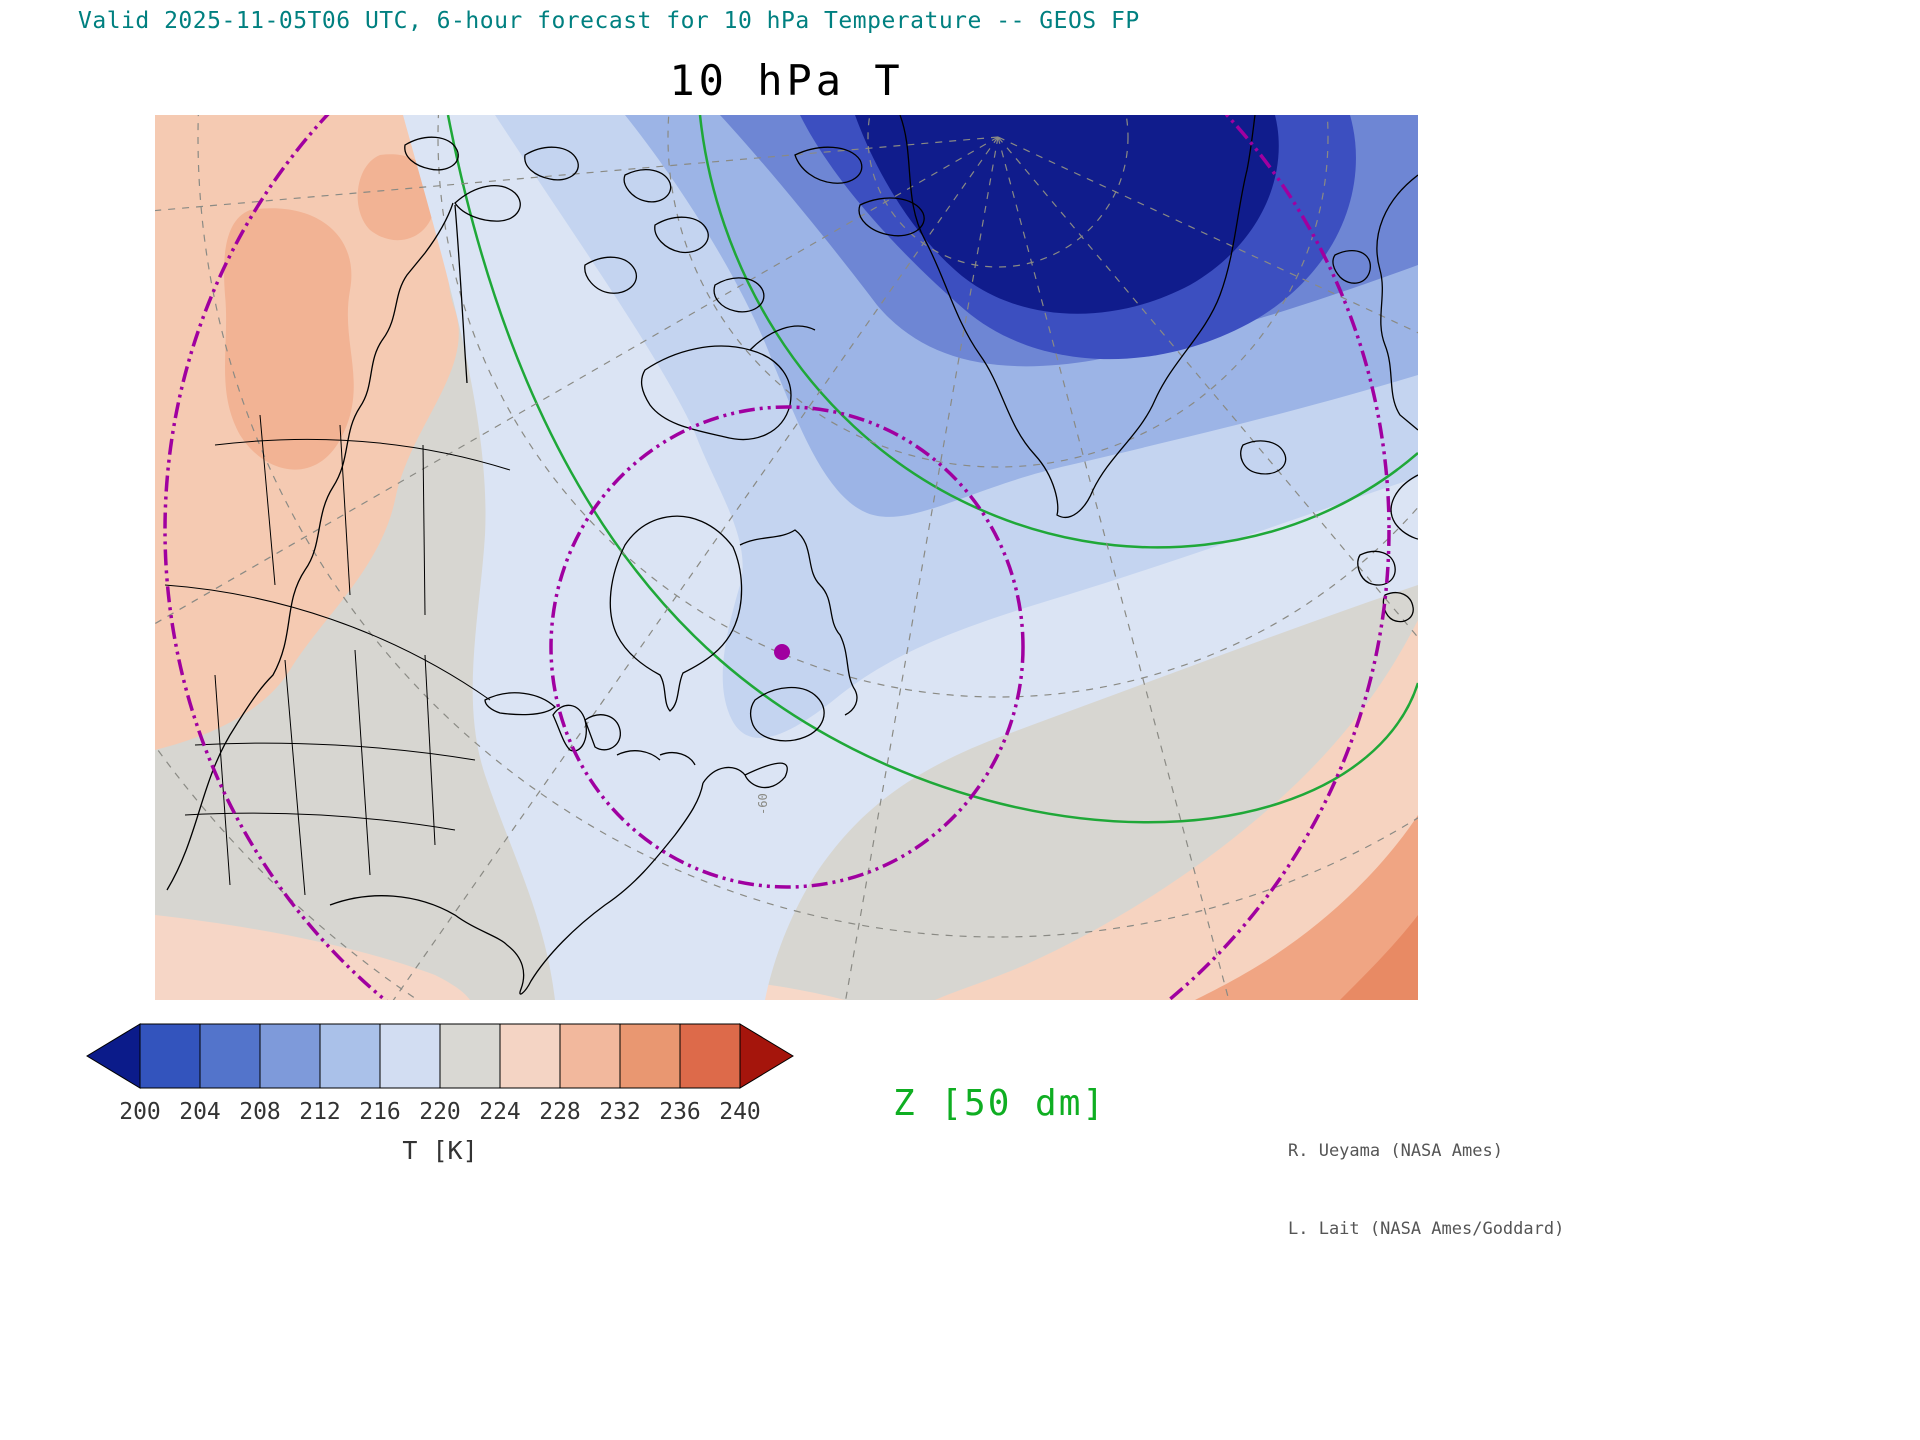  Describe the element at coordinates (620, 1112) in the screenshot. I see `colorbar-tick-label: 232` at that location.